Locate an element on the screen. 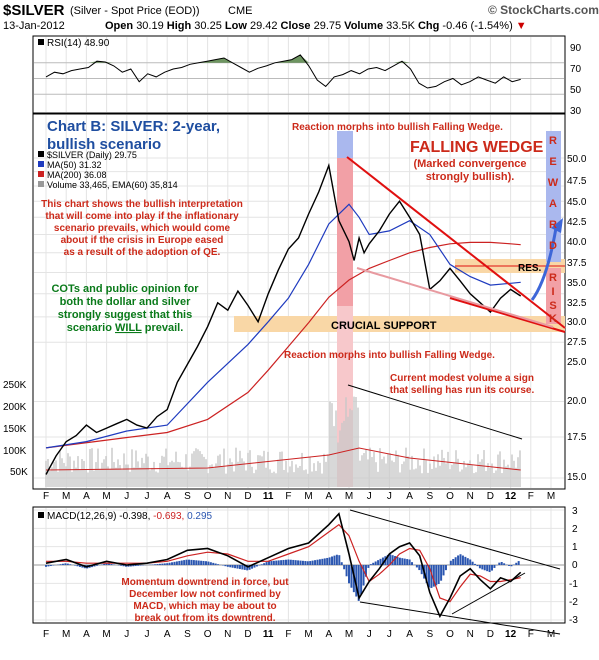 Image resolution: width=599 pixels, height=660 pixels. legend-price-swatch is located at coordinates (41, 154).